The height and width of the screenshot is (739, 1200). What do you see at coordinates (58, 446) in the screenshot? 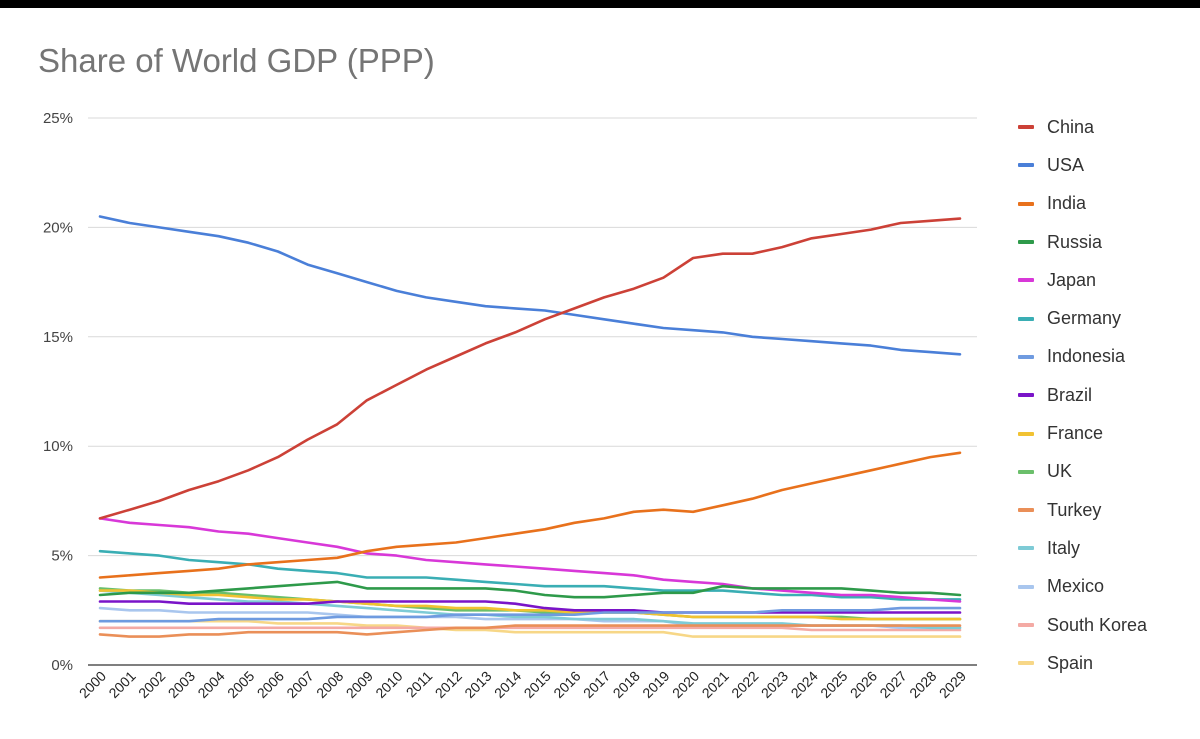
I see `y-tick-label: 10%` at bounding box center [58, 446].